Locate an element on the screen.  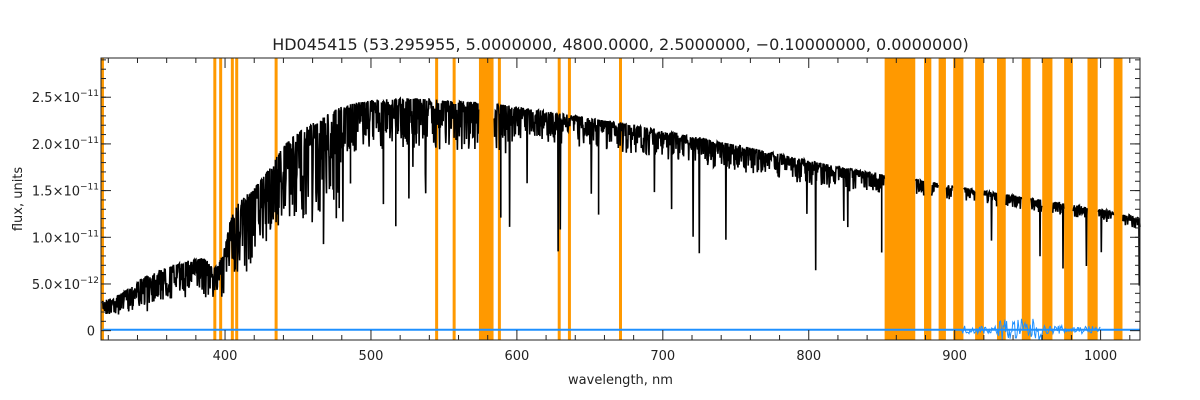
x-tick-label: 500 is located at coordinates (371, 356).